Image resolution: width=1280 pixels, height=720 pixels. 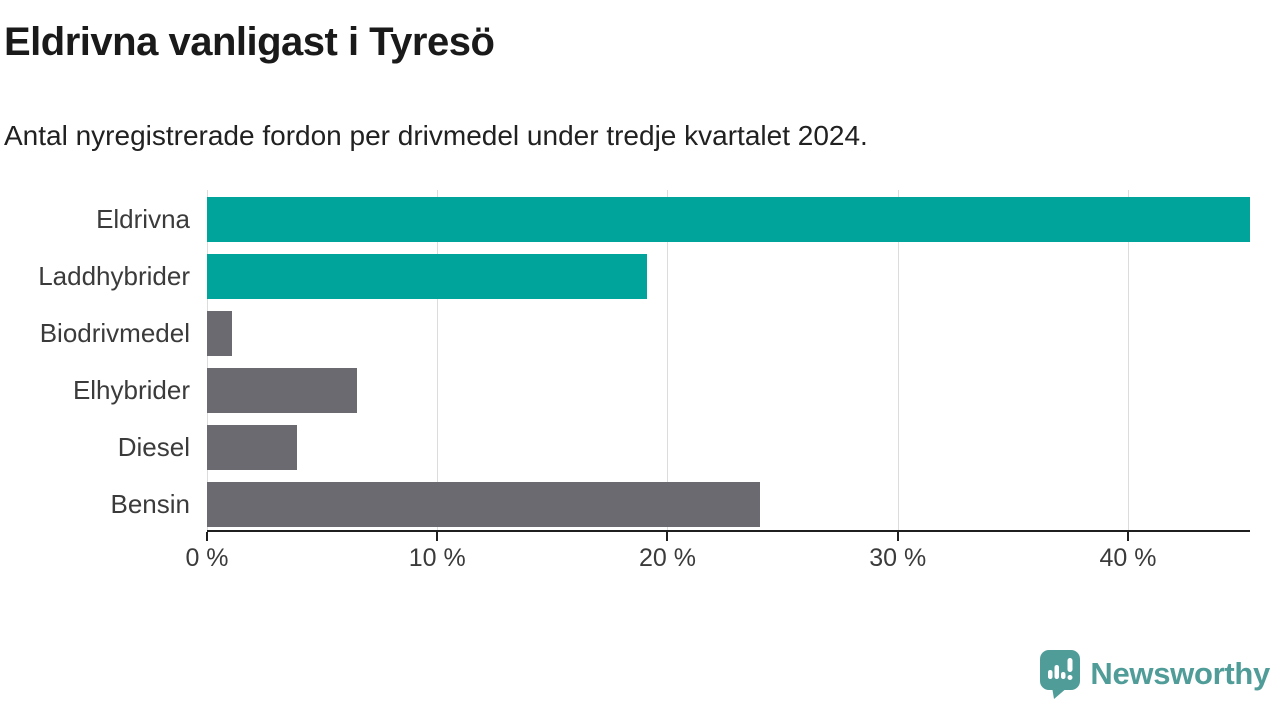 I want to click on newsworthy-logo: Newsworthy, so click(x=1154, y=674).